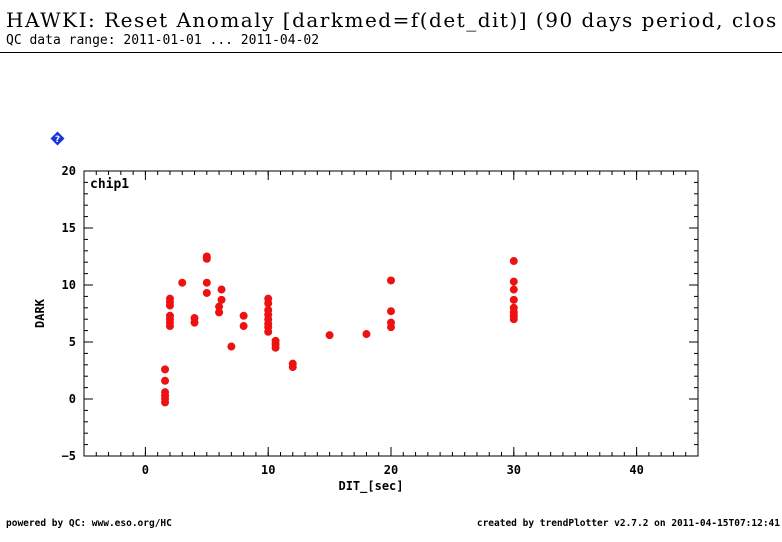  I want to click on y-tick-label: 20, so click(69, 171).